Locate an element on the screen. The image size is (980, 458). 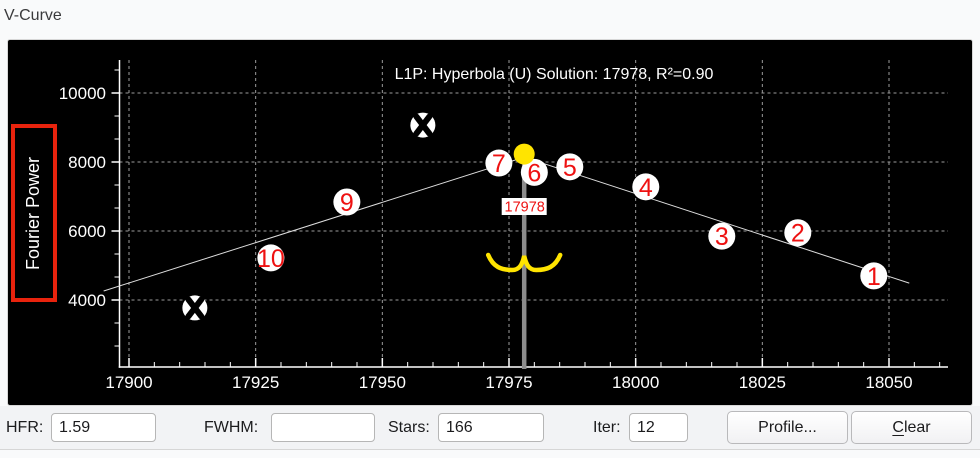
data-point-number-9: 9 is located at coordinates (347, 203).